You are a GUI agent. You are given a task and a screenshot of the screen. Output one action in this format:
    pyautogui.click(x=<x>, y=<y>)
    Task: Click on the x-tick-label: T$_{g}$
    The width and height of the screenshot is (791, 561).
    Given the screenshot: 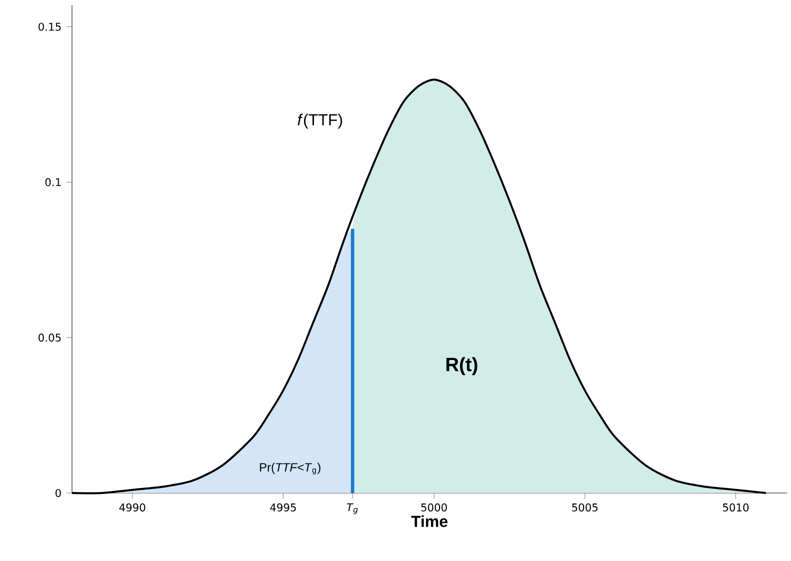 What is the action you would take?
    pyautogui.click(x=352, y=508)
    